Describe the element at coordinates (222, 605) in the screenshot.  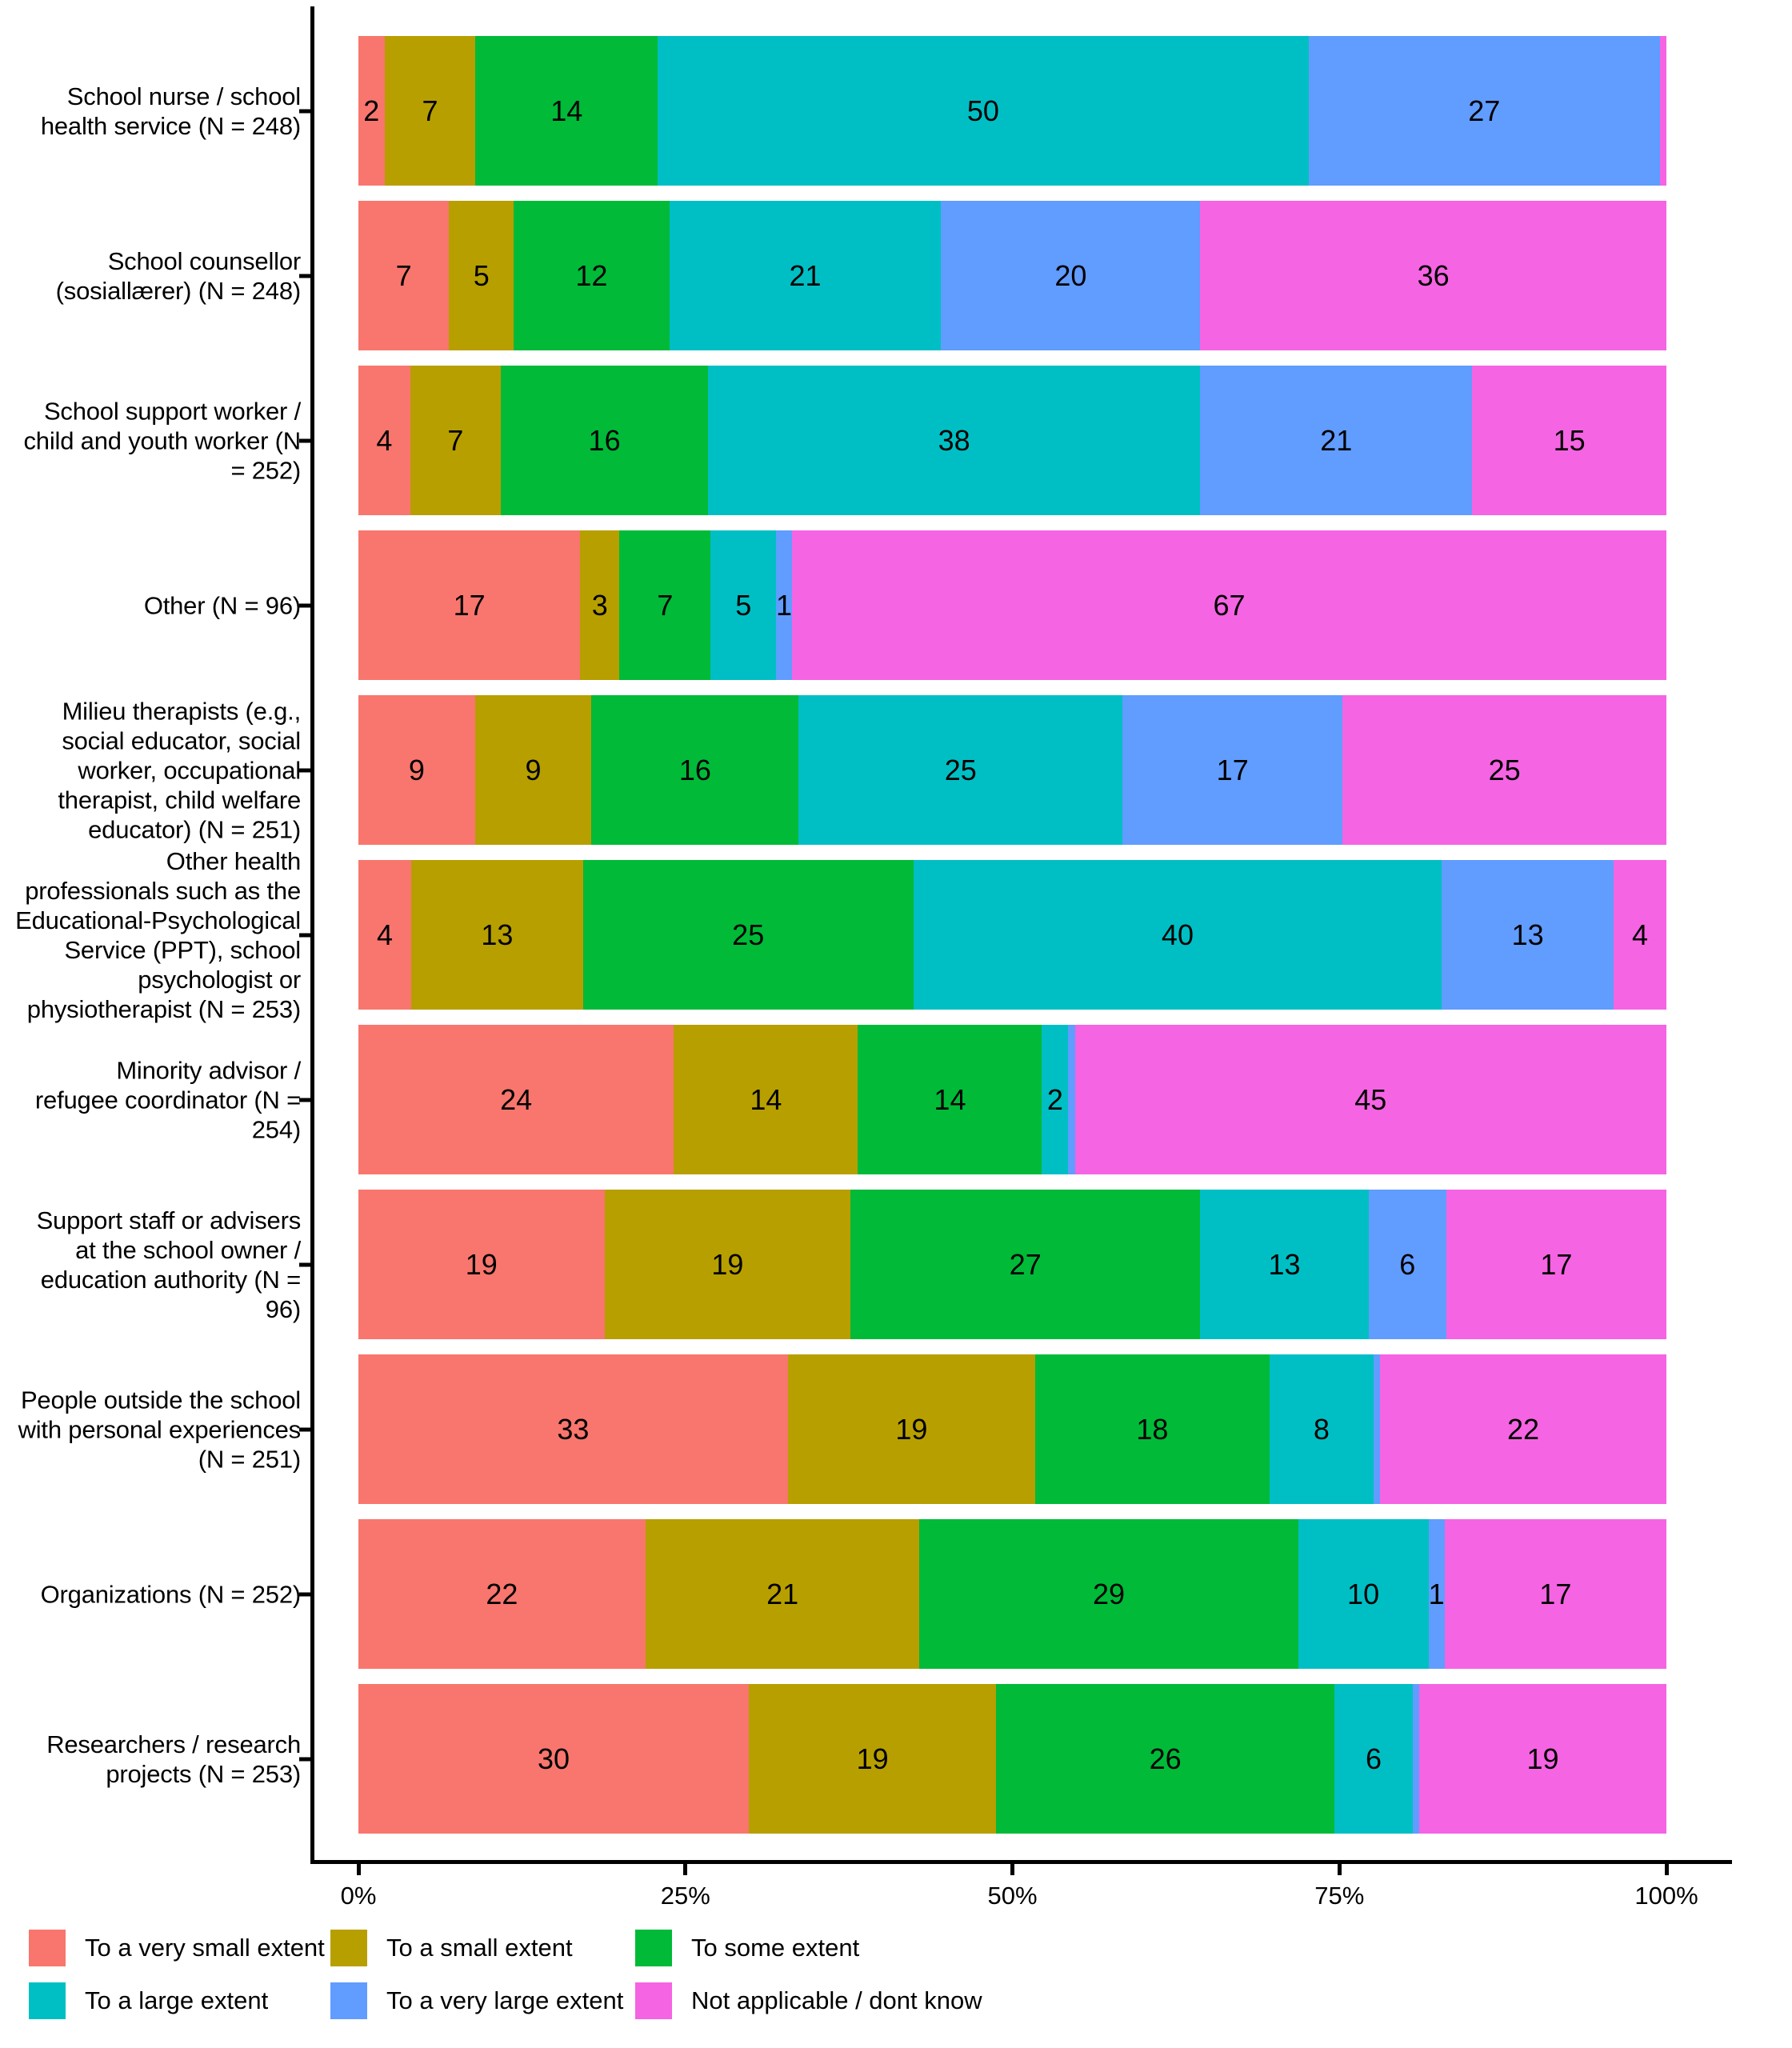
I see `category-label: Other (N = 96)` at that location.